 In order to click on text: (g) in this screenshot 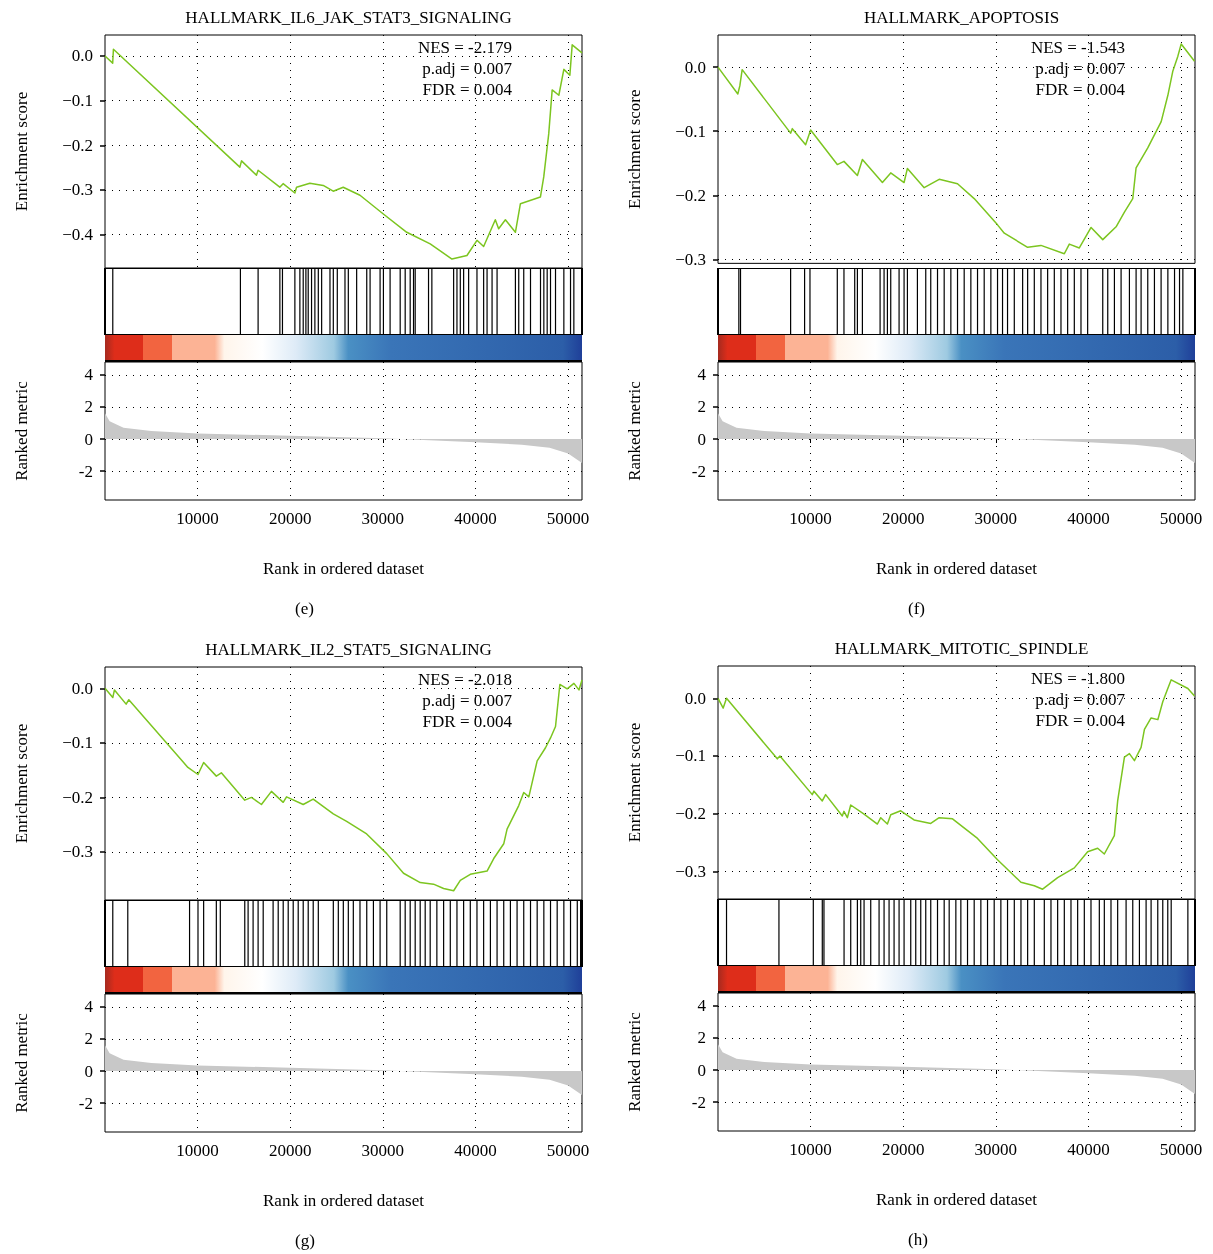, I will do `click(305, 1240)`.